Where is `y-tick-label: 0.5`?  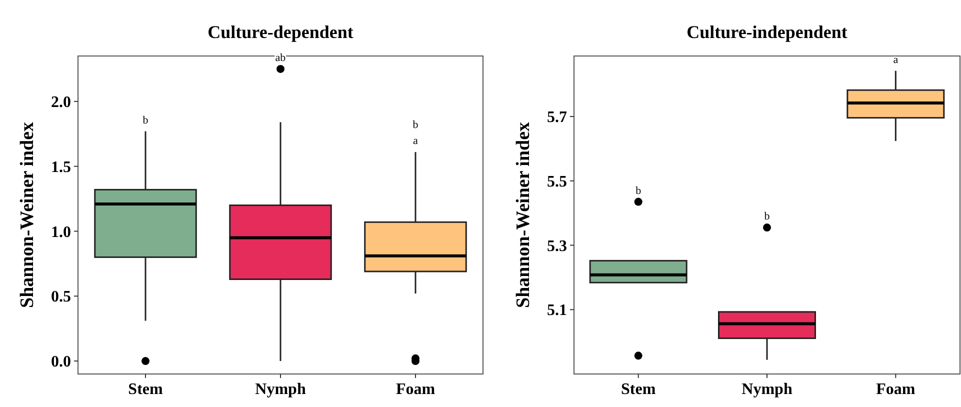
y-tick-label: 0.5 is located at coordinates (61, 297).